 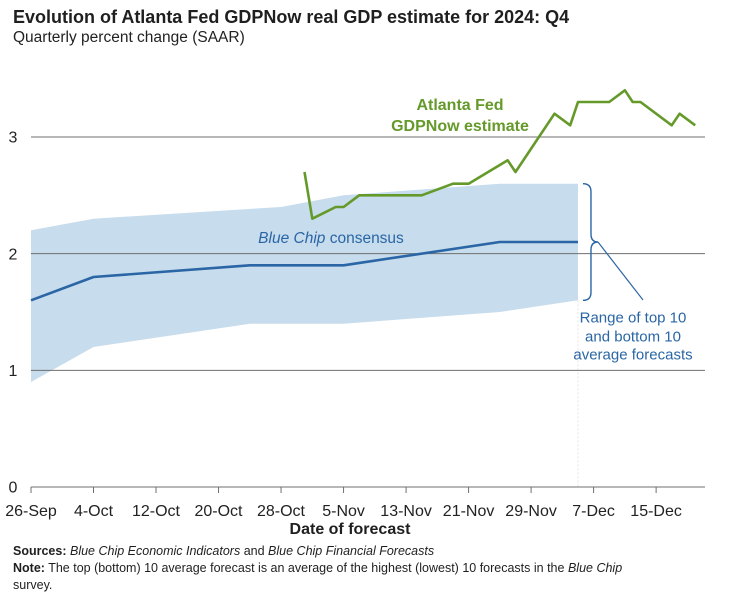 I want to click on blue-chip-label-italic: Blue Chip, so click(x=292, y=238).